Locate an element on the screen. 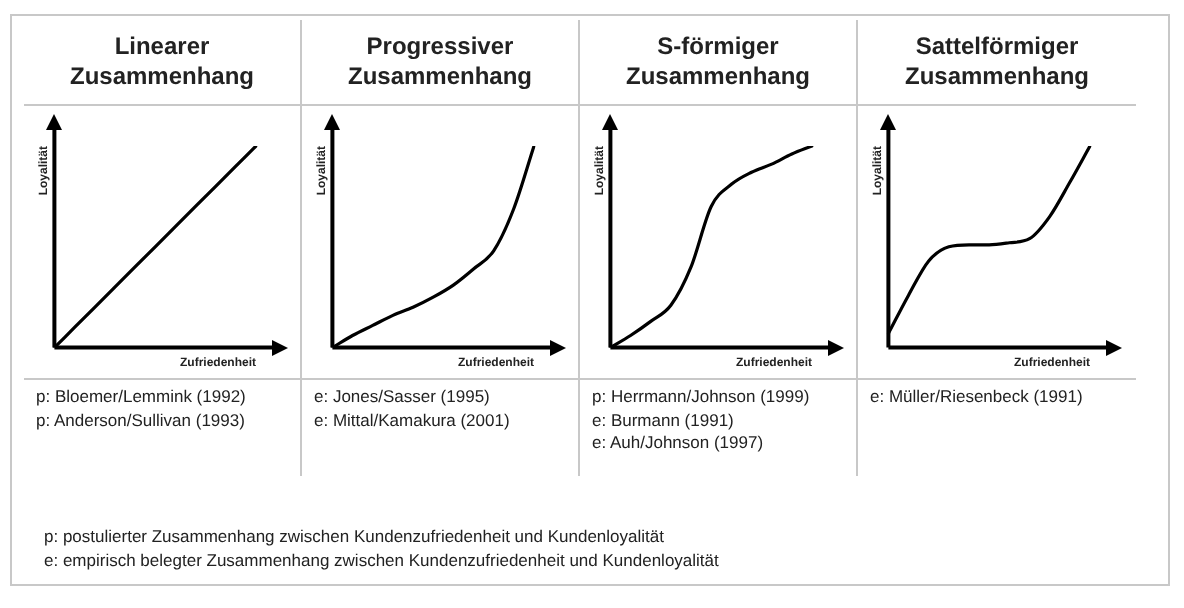 This screenshot has width=1184, height=608. text: p: Anderson/Sullivan (1993) is located at coordinates (141, 420).